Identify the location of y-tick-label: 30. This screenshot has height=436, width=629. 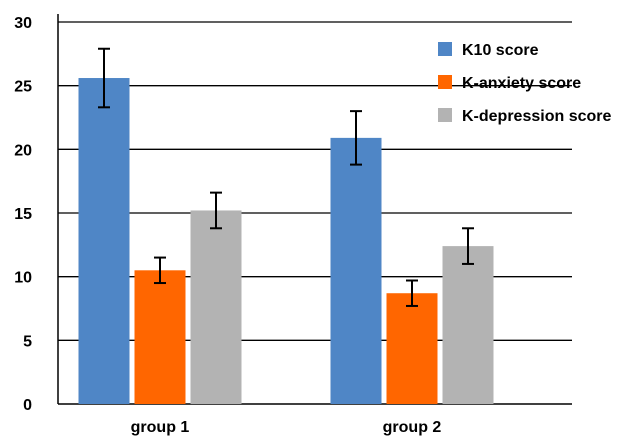
(23, 23).